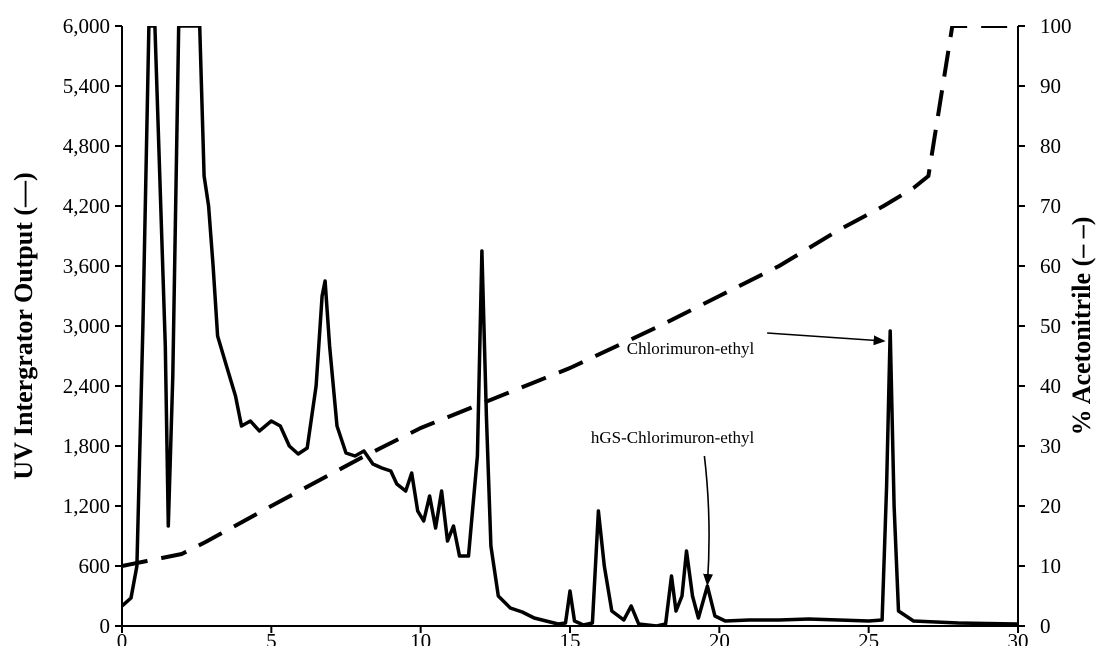 This screenshot has width=1108, height=651. What do you see at coordinates (1081, 326) in the screenshot?
I see `y-axis-right-title: % Acetonitrile (– –)` at bounding box center [1081, 326].